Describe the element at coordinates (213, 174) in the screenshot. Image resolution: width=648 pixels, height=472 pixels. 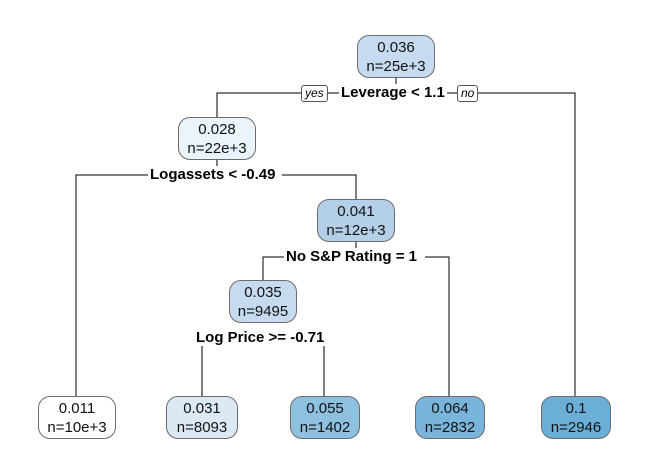
I see `split-label-n2: Logassets < -0.49` at that location.